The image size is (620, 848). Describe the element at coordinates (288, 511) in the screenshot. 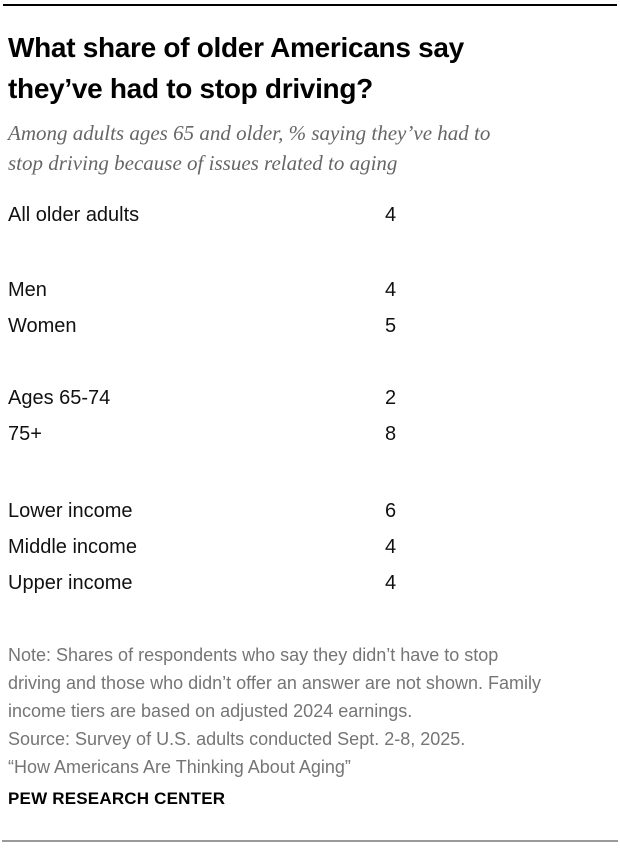

I see `table-row: Lower income 6` at that location.